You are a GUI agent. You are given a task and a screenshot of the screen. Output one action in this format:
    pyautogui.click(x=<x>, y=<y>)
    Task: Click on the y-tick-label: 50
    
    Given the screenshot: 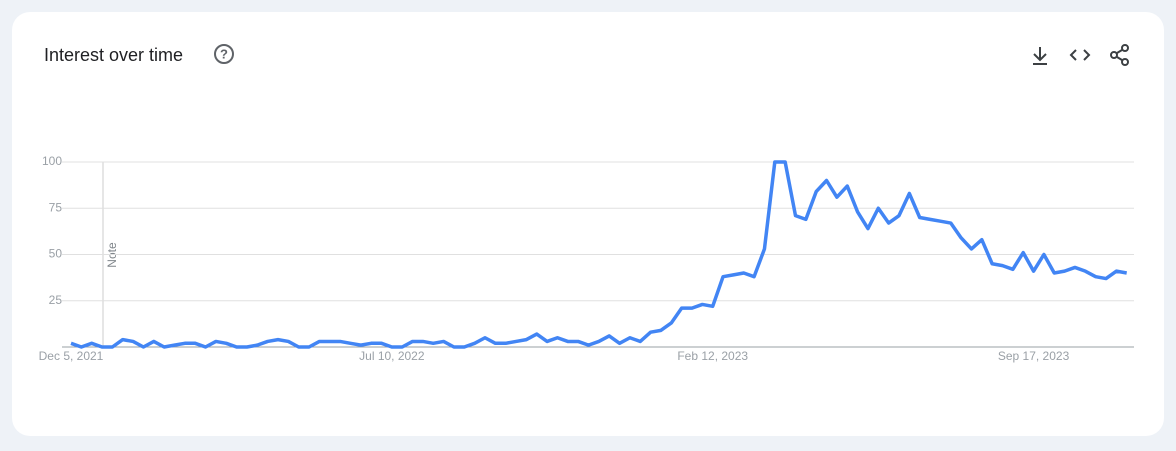 What is the action you would take?
    pyautogui.click(x=56, y=254)
    